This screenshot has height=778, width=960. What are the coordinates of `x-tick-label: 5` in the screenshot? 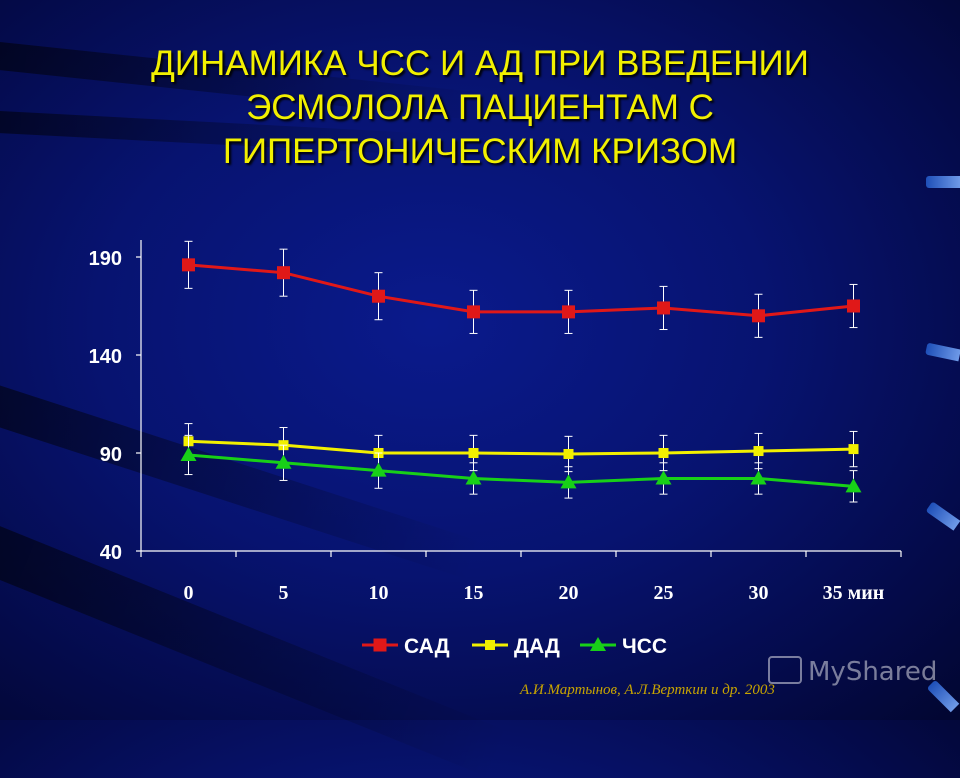 It's located at (284, 593).